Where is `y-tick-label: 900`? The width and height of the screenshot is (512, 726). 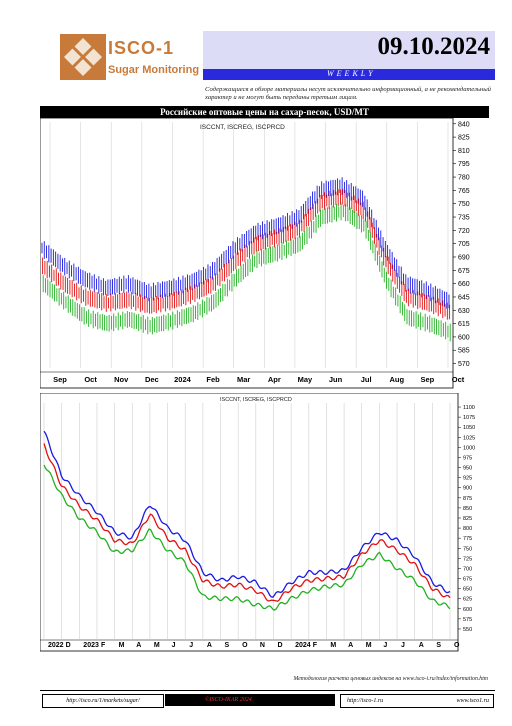
y-tick-label: 900 is located at coordinates (467, 489).